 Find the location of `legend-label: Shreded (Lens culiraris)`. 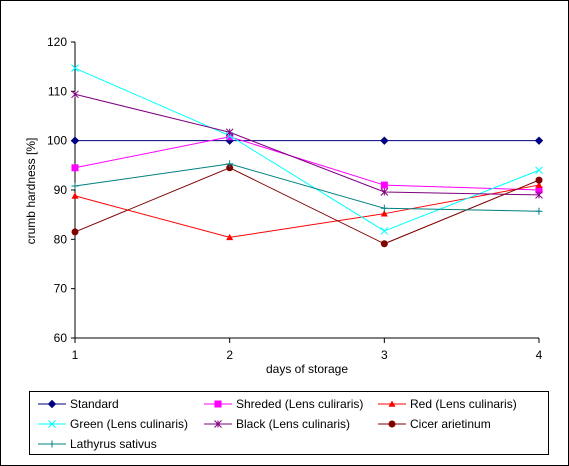

legend-label: Shreded (Lens culiraris) is located at coordinates (300, 404).